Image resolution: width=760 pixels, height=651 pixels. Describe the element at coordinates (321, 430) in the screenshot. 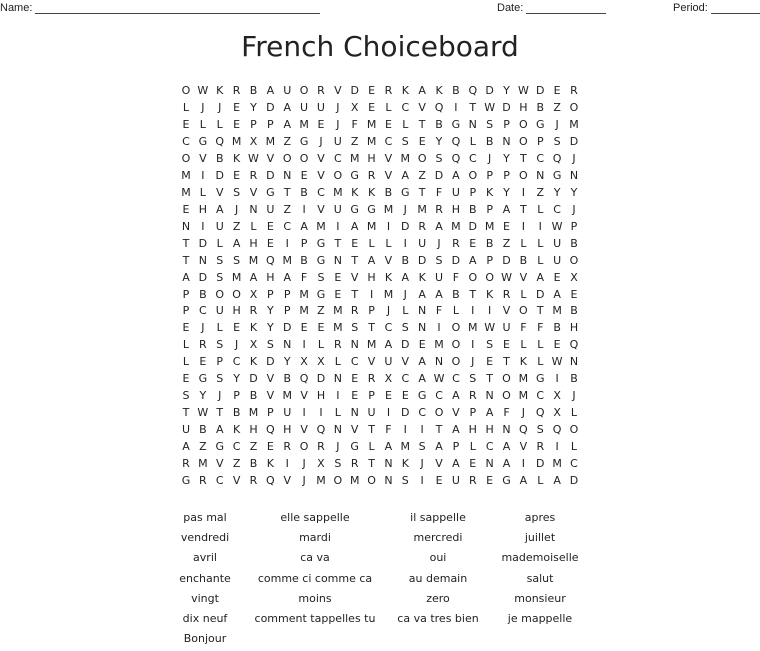

I see `grid-letter: Q` at that location.